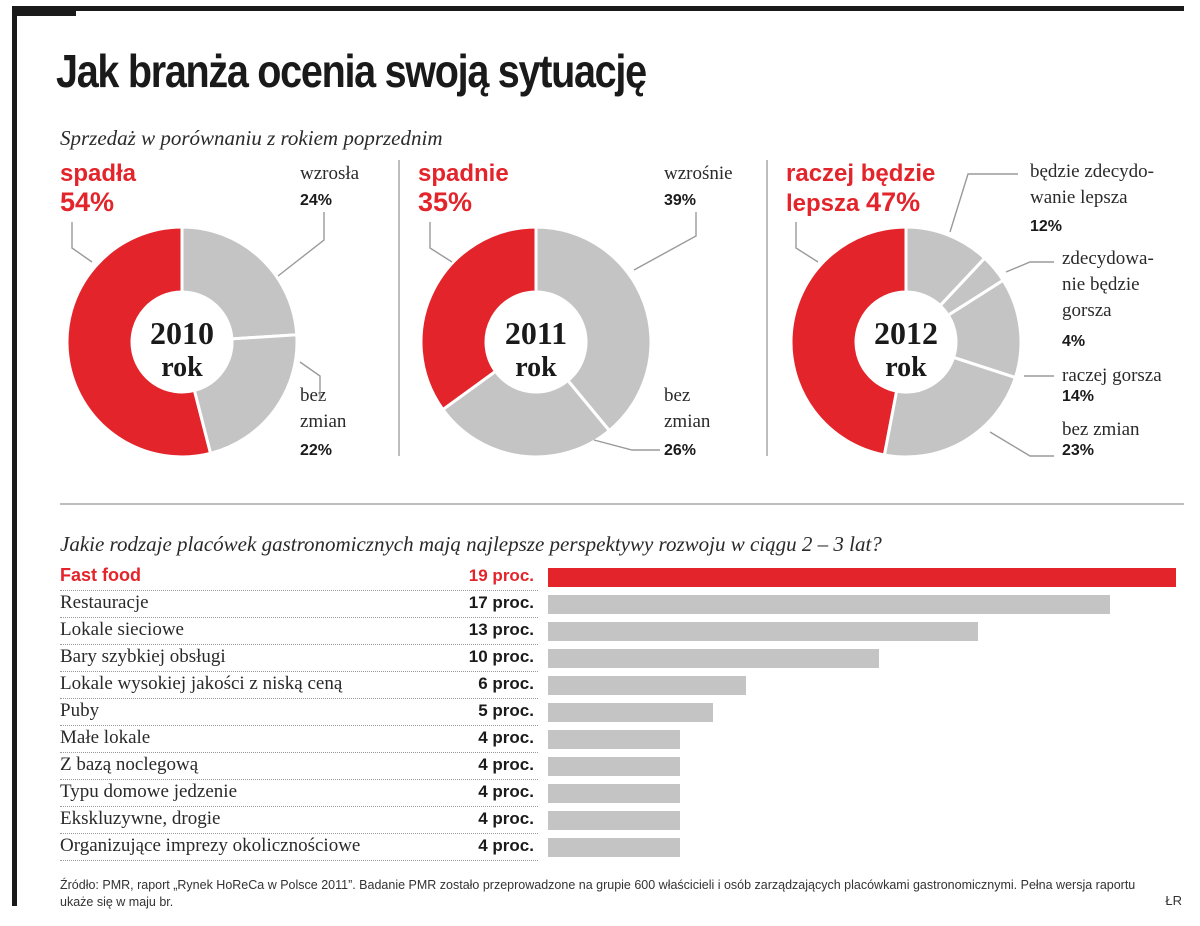 Image resolution: width=1200 pixels, height=926 pixels. What do you see at coordinates (100, 575) in the screenshot?
I see `bar-category-label: Fast food` at bounding box center [100, 575].